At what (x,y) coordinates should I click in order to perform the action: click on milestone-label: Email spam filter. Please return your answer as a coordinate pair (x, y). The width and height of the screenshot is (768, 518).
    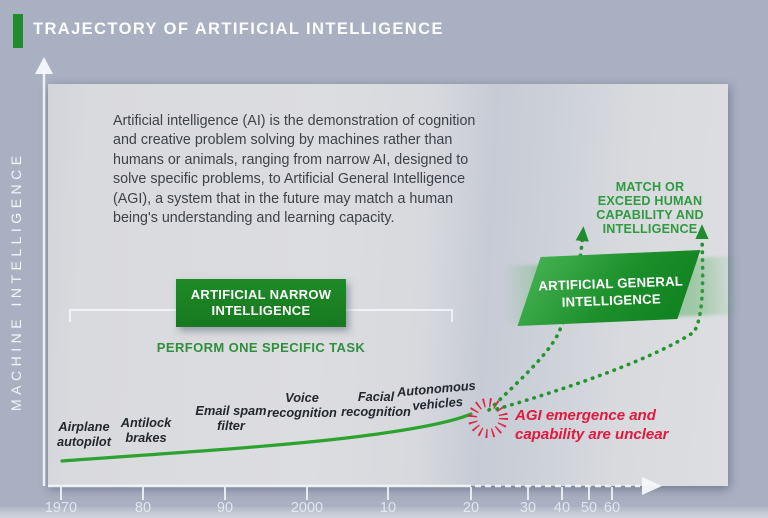
    Looking at the image, I should click on (231, 418).